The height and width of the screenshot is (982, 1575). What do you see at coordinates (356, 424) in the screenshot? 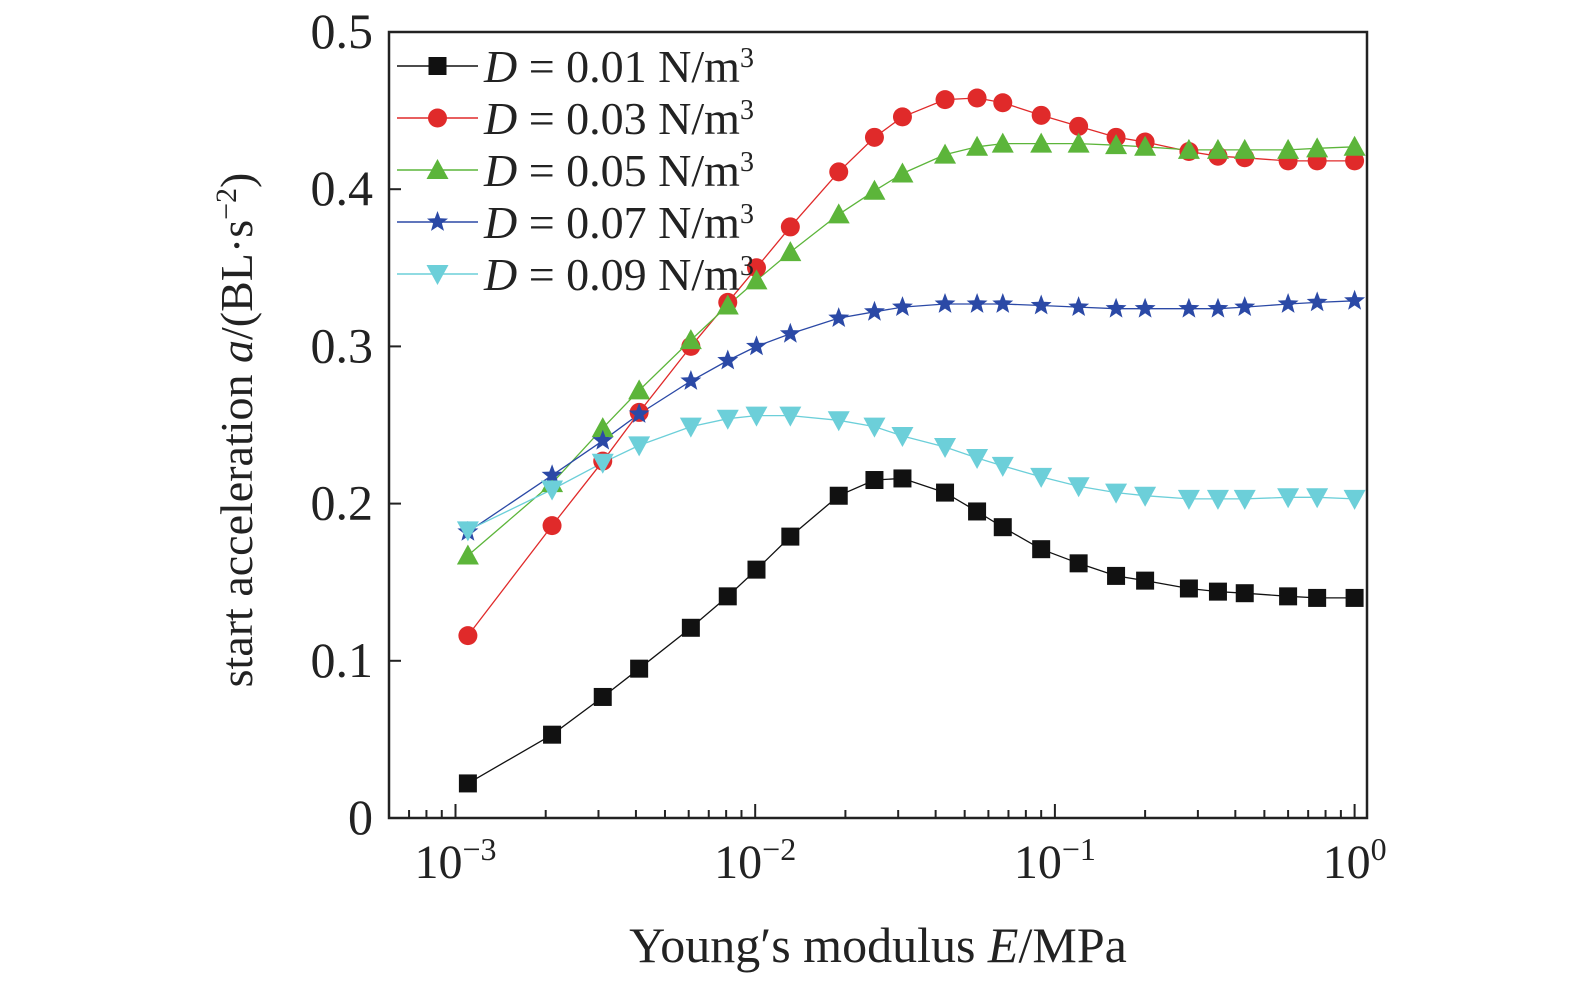
I see `y-axis: 0 0.1 0.2 0.3 0.4 0.5` at bounding box center [356, 424].